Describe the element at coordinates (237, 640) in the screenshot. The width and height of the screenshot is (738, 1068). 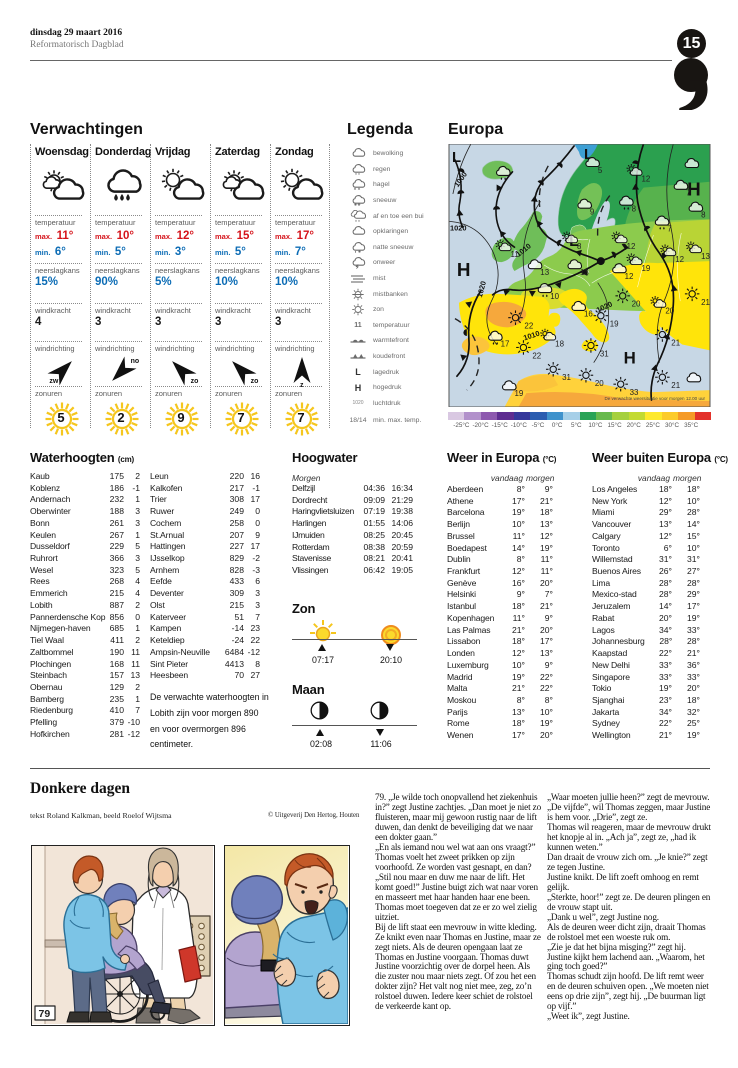
I see `water-level: -24` at that location.